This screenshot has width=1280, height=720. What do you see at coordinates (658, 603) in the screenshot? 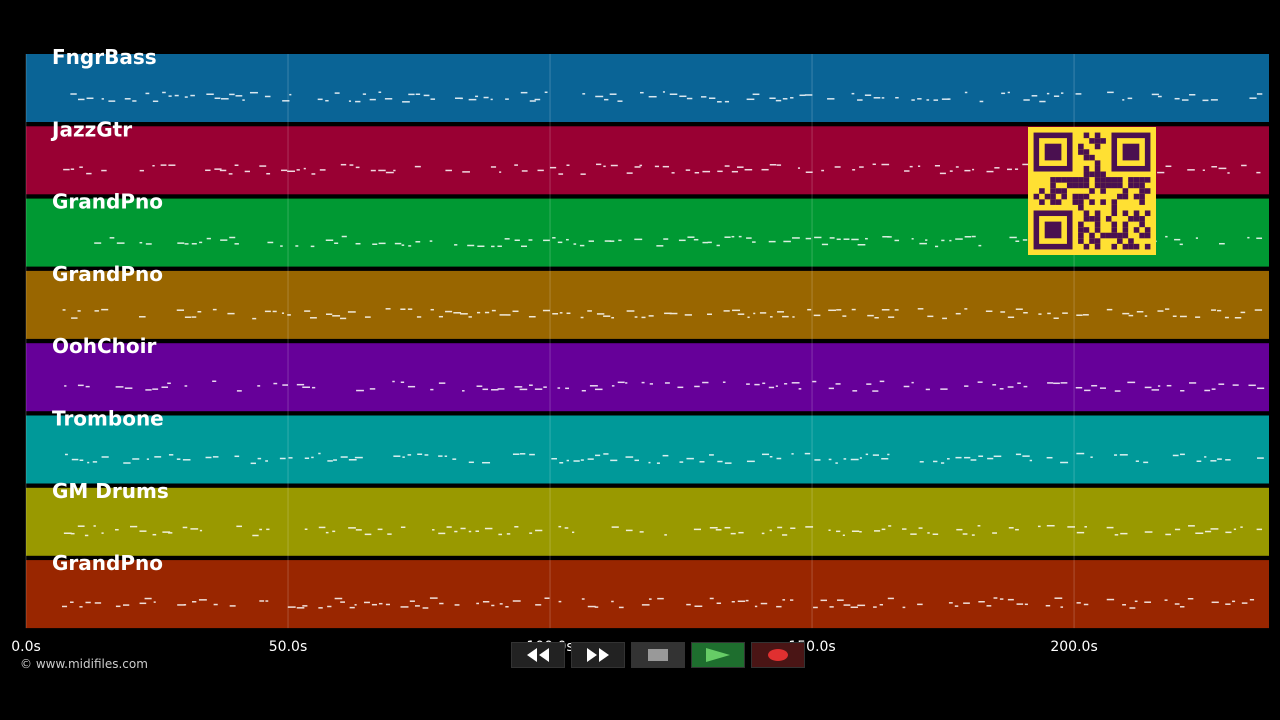
I see `notes` at bounding box center [658, 603].